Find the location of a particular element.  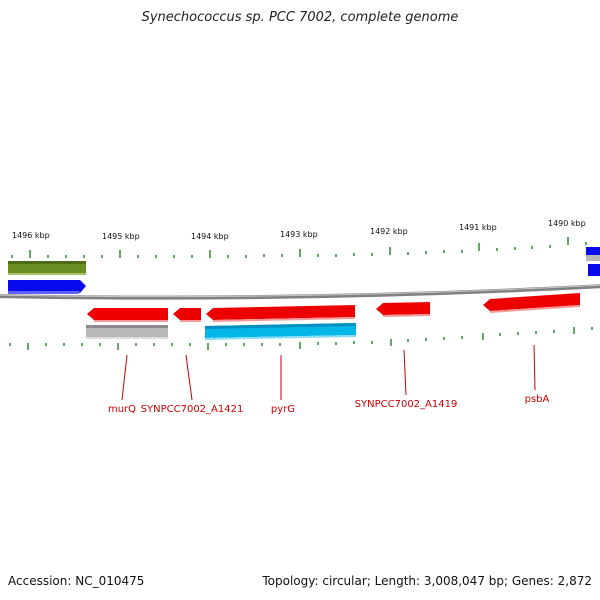

gene-label-murq: murQ is located at coordinates (122, 409).